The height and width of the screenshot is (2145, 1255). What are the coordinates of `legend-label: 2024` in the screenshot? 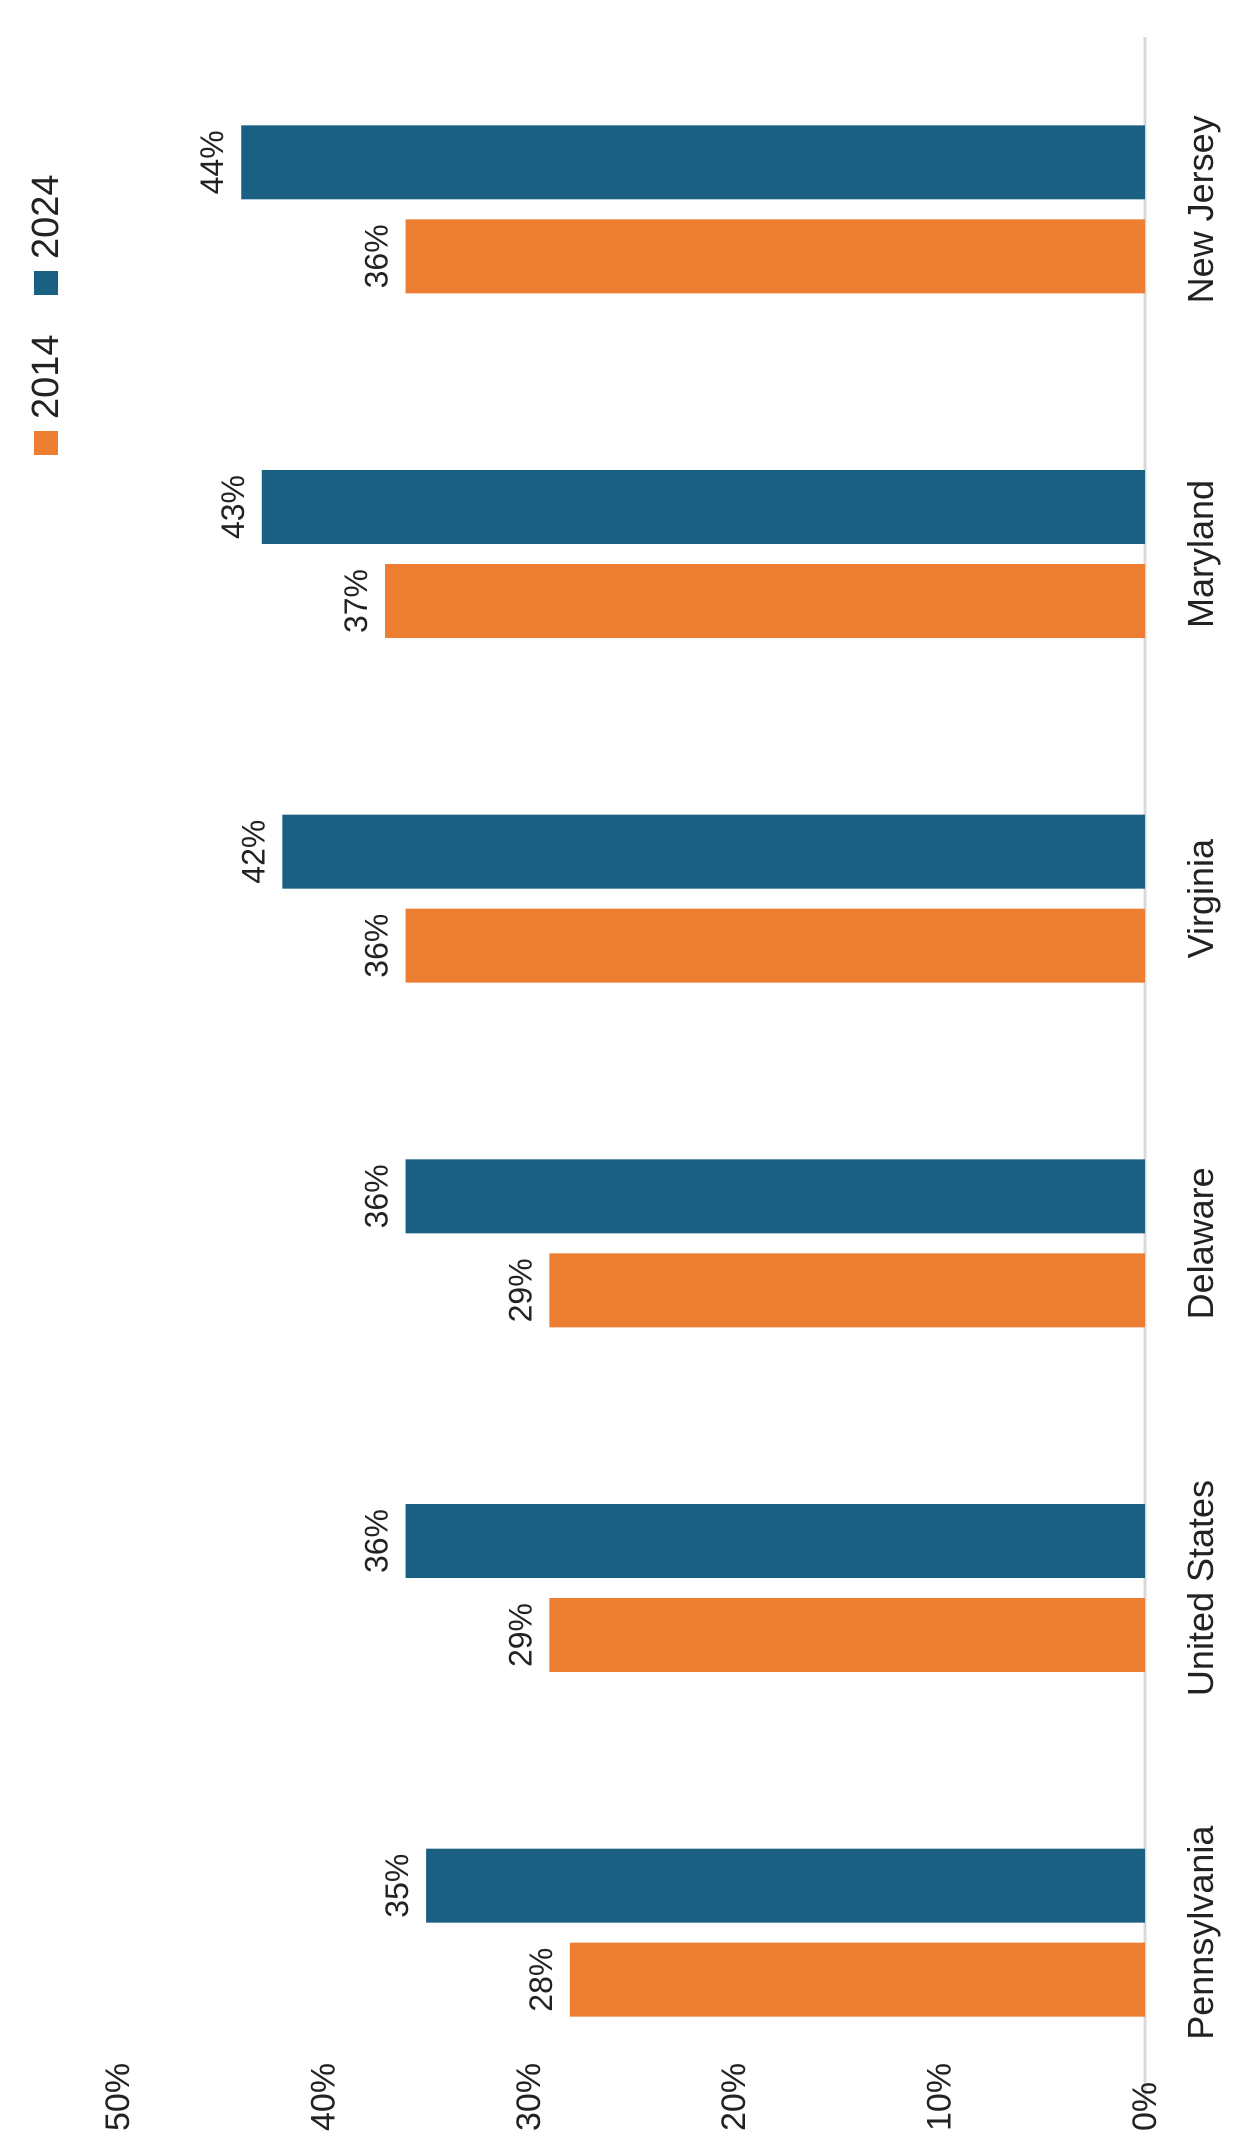 It's located at (46, 216).